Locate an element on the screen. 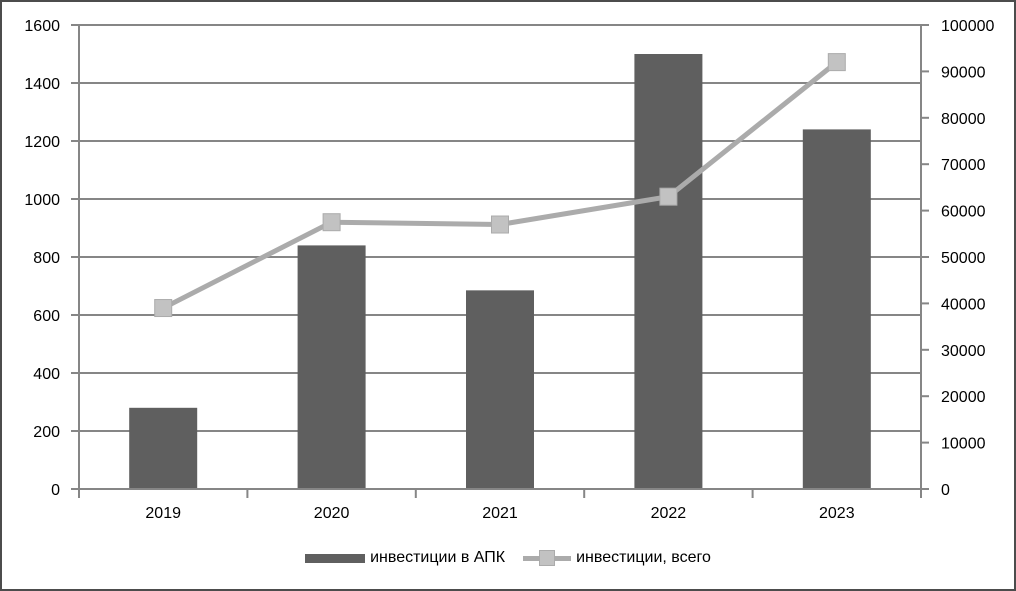  y-axis-left-label: 800 is located at coordinates (46, 258).